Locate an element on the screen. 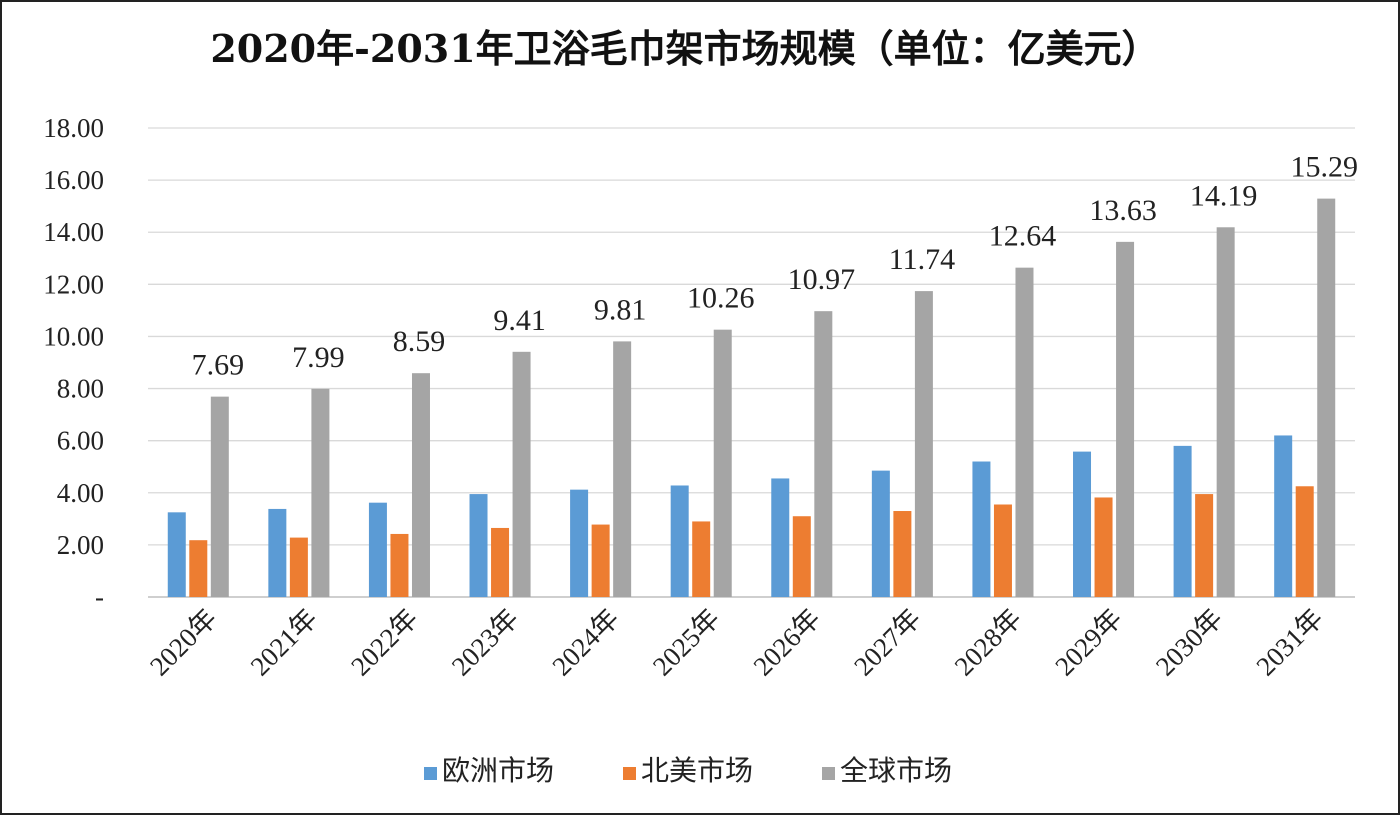  data-label: 8.59 is located at coordinates (419, 341).